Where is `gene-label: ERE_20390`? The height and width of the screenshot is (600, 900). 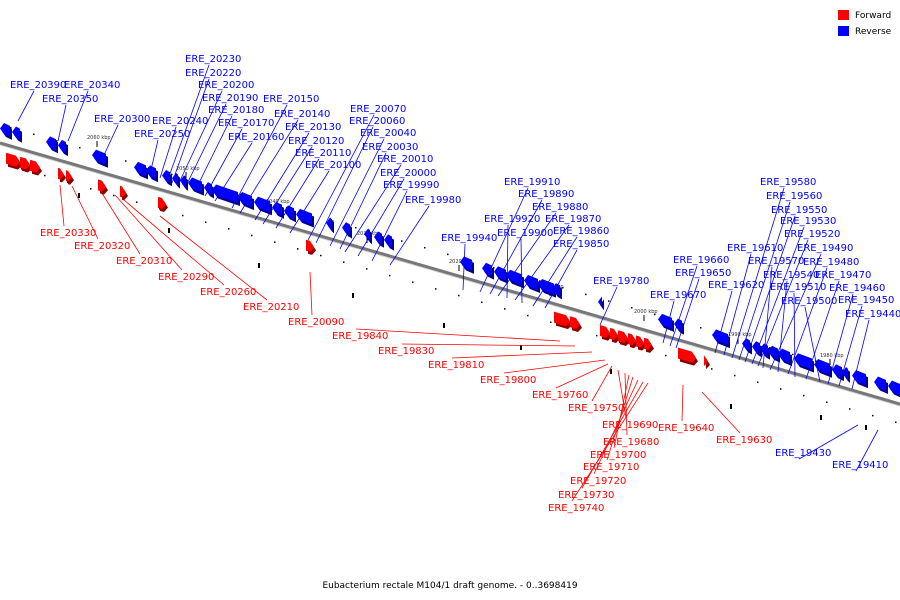
gene-label: ERE_20390 is located at coordinates (38, 85).